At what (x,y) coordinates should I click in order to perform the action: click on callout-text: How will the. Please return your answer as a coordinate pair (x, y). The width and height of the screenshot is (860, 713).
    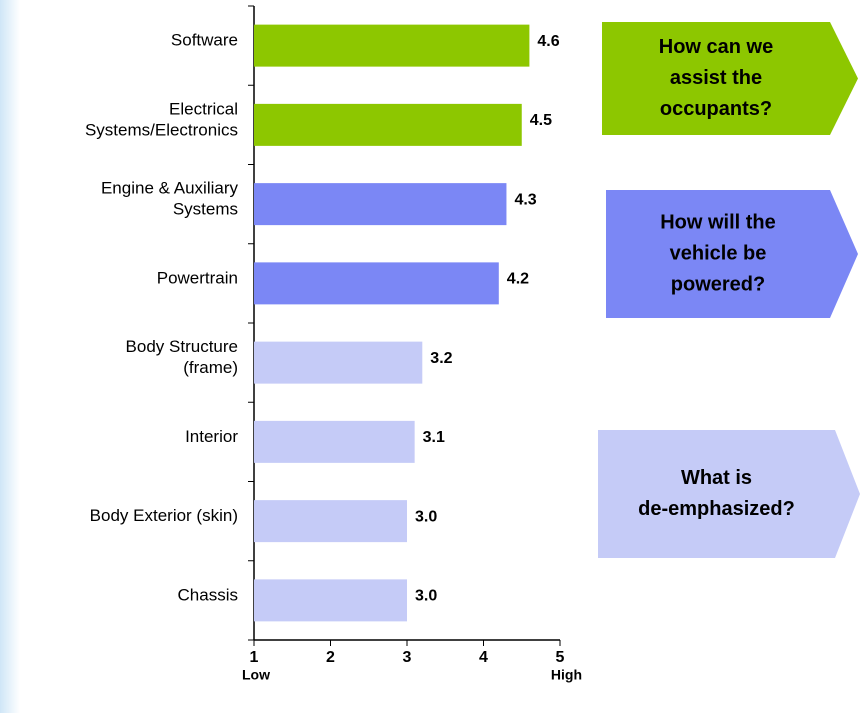
    Looking at the image, I should click on (718, 222).